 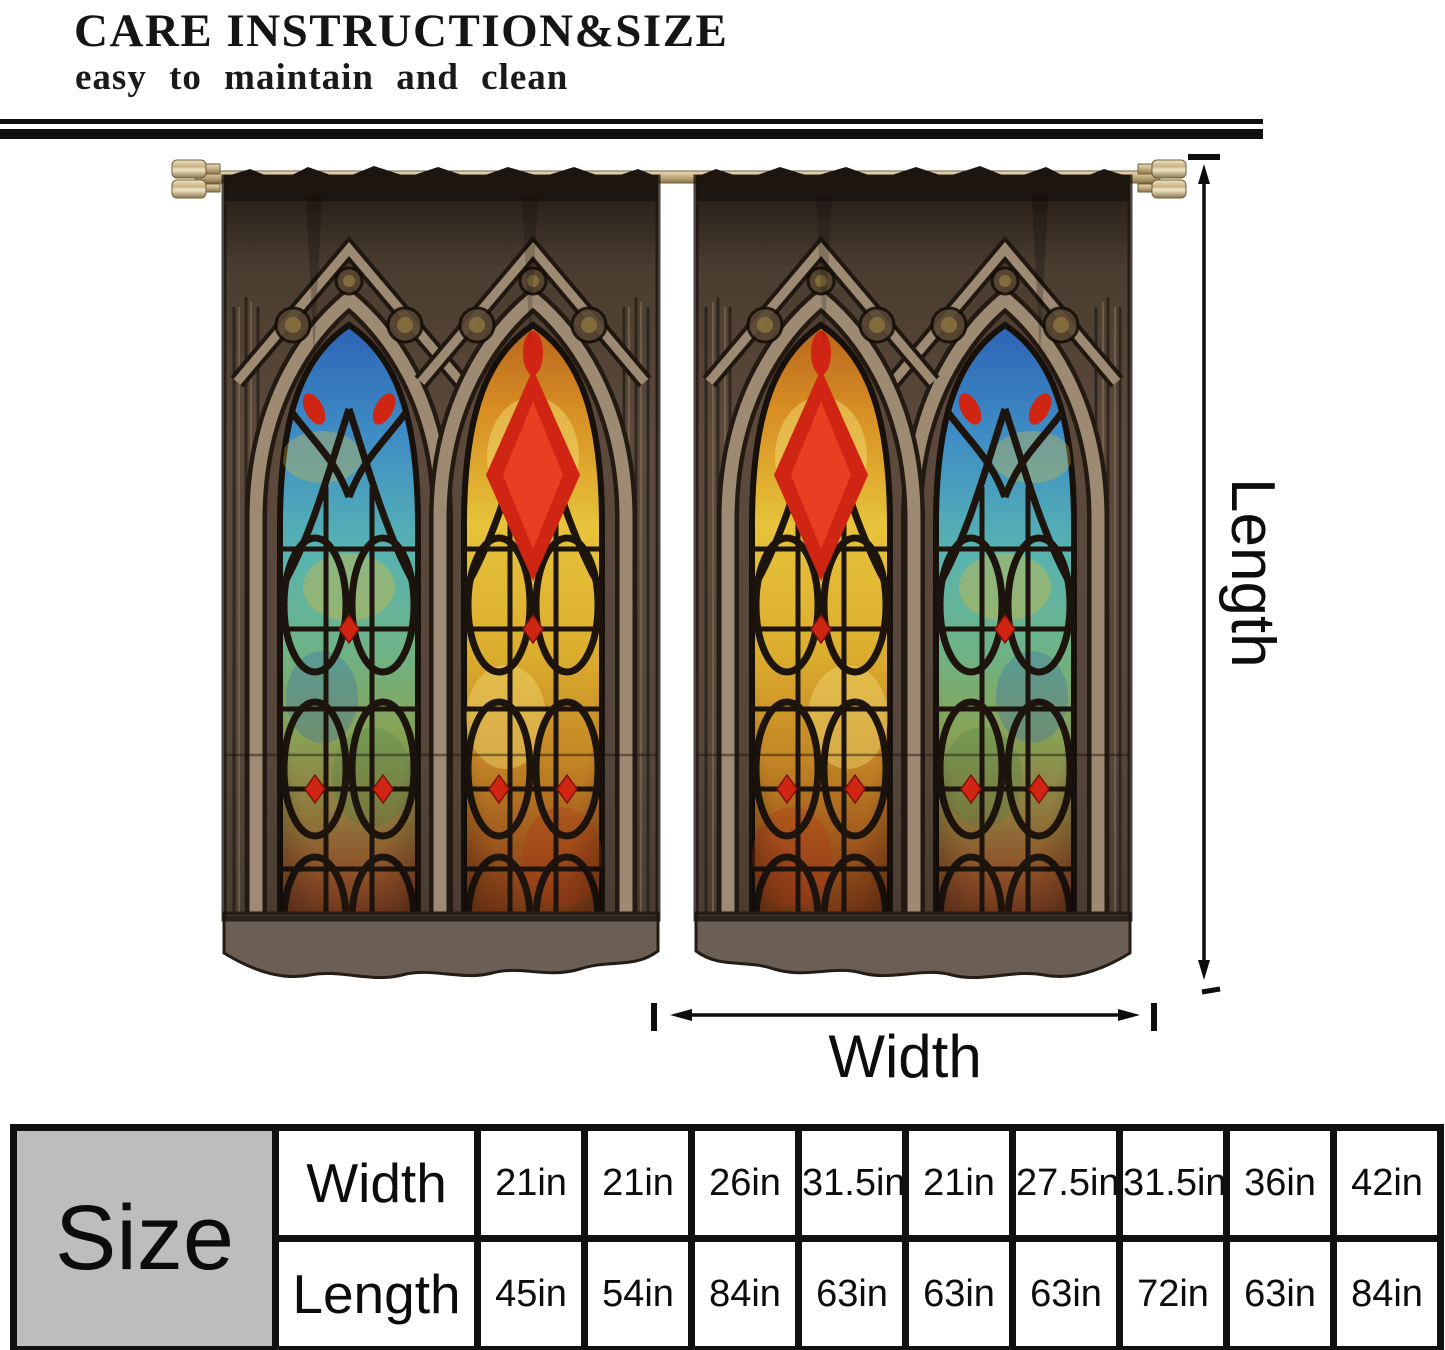 What do you see at coordinates (631, 134) in the screenshot?
I see `divider-thick-line` at bounding box center [631, 134].